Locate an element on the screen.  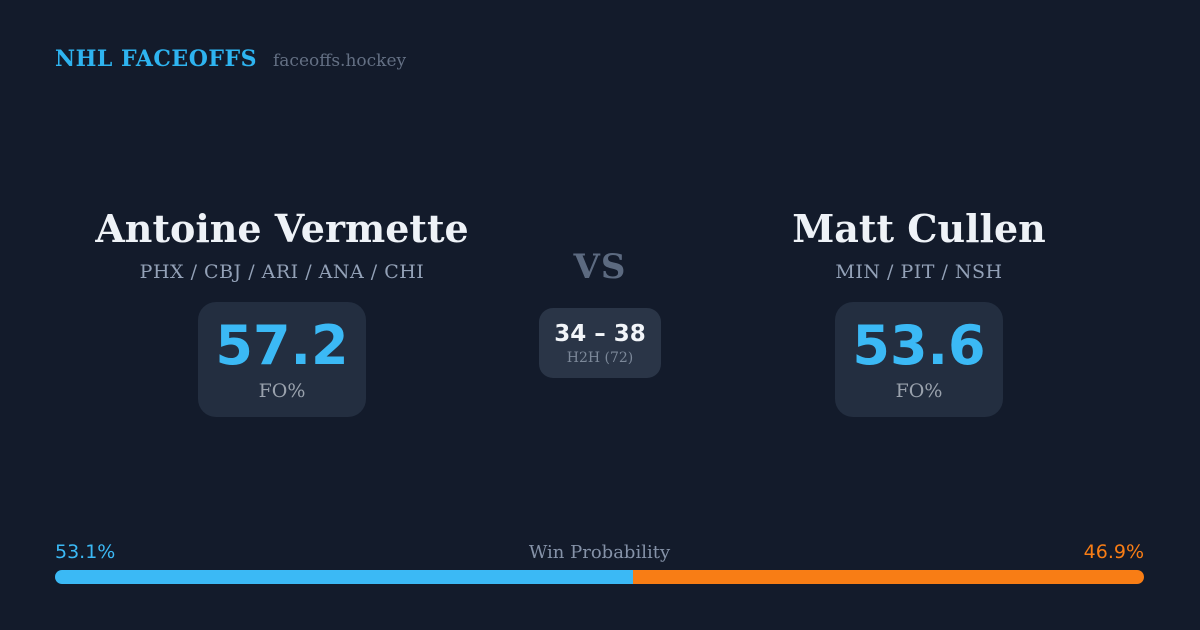
brand-logo: NHL FACEOFFS is located at coordinates (156, 59).